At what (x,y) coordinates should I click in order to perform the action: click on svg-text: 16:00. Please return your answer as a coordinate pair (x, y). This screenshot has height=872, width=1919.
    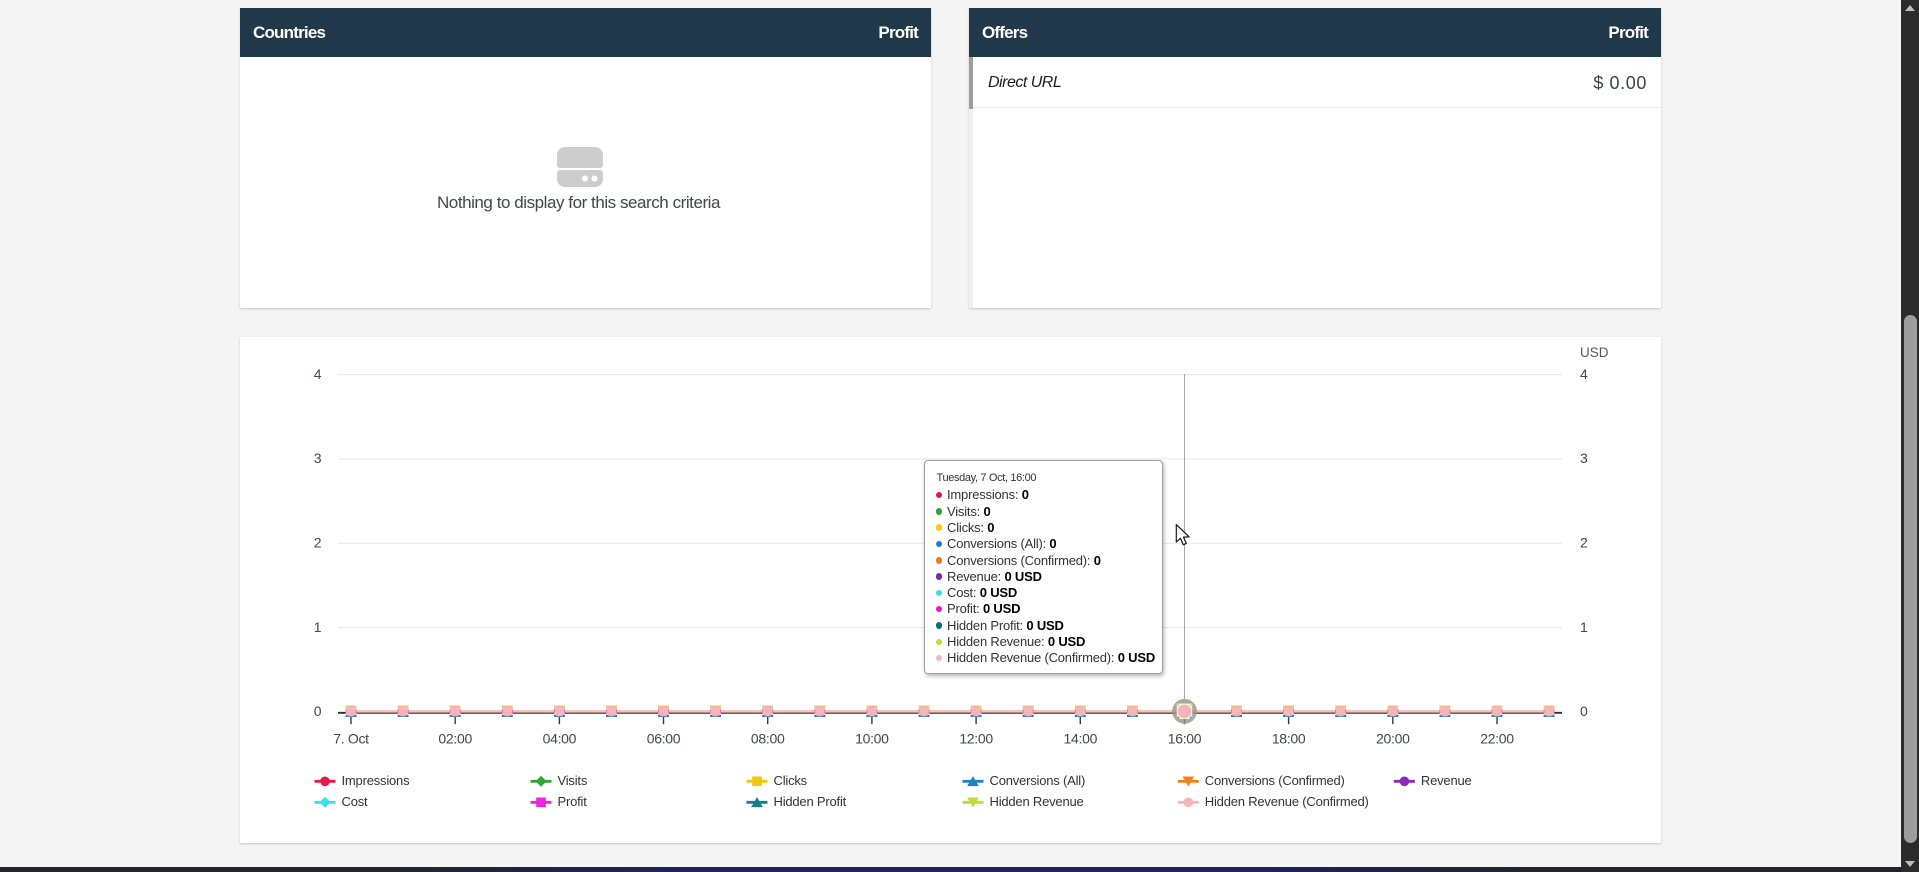
    Looking at the image, I should click on (1185, 739).